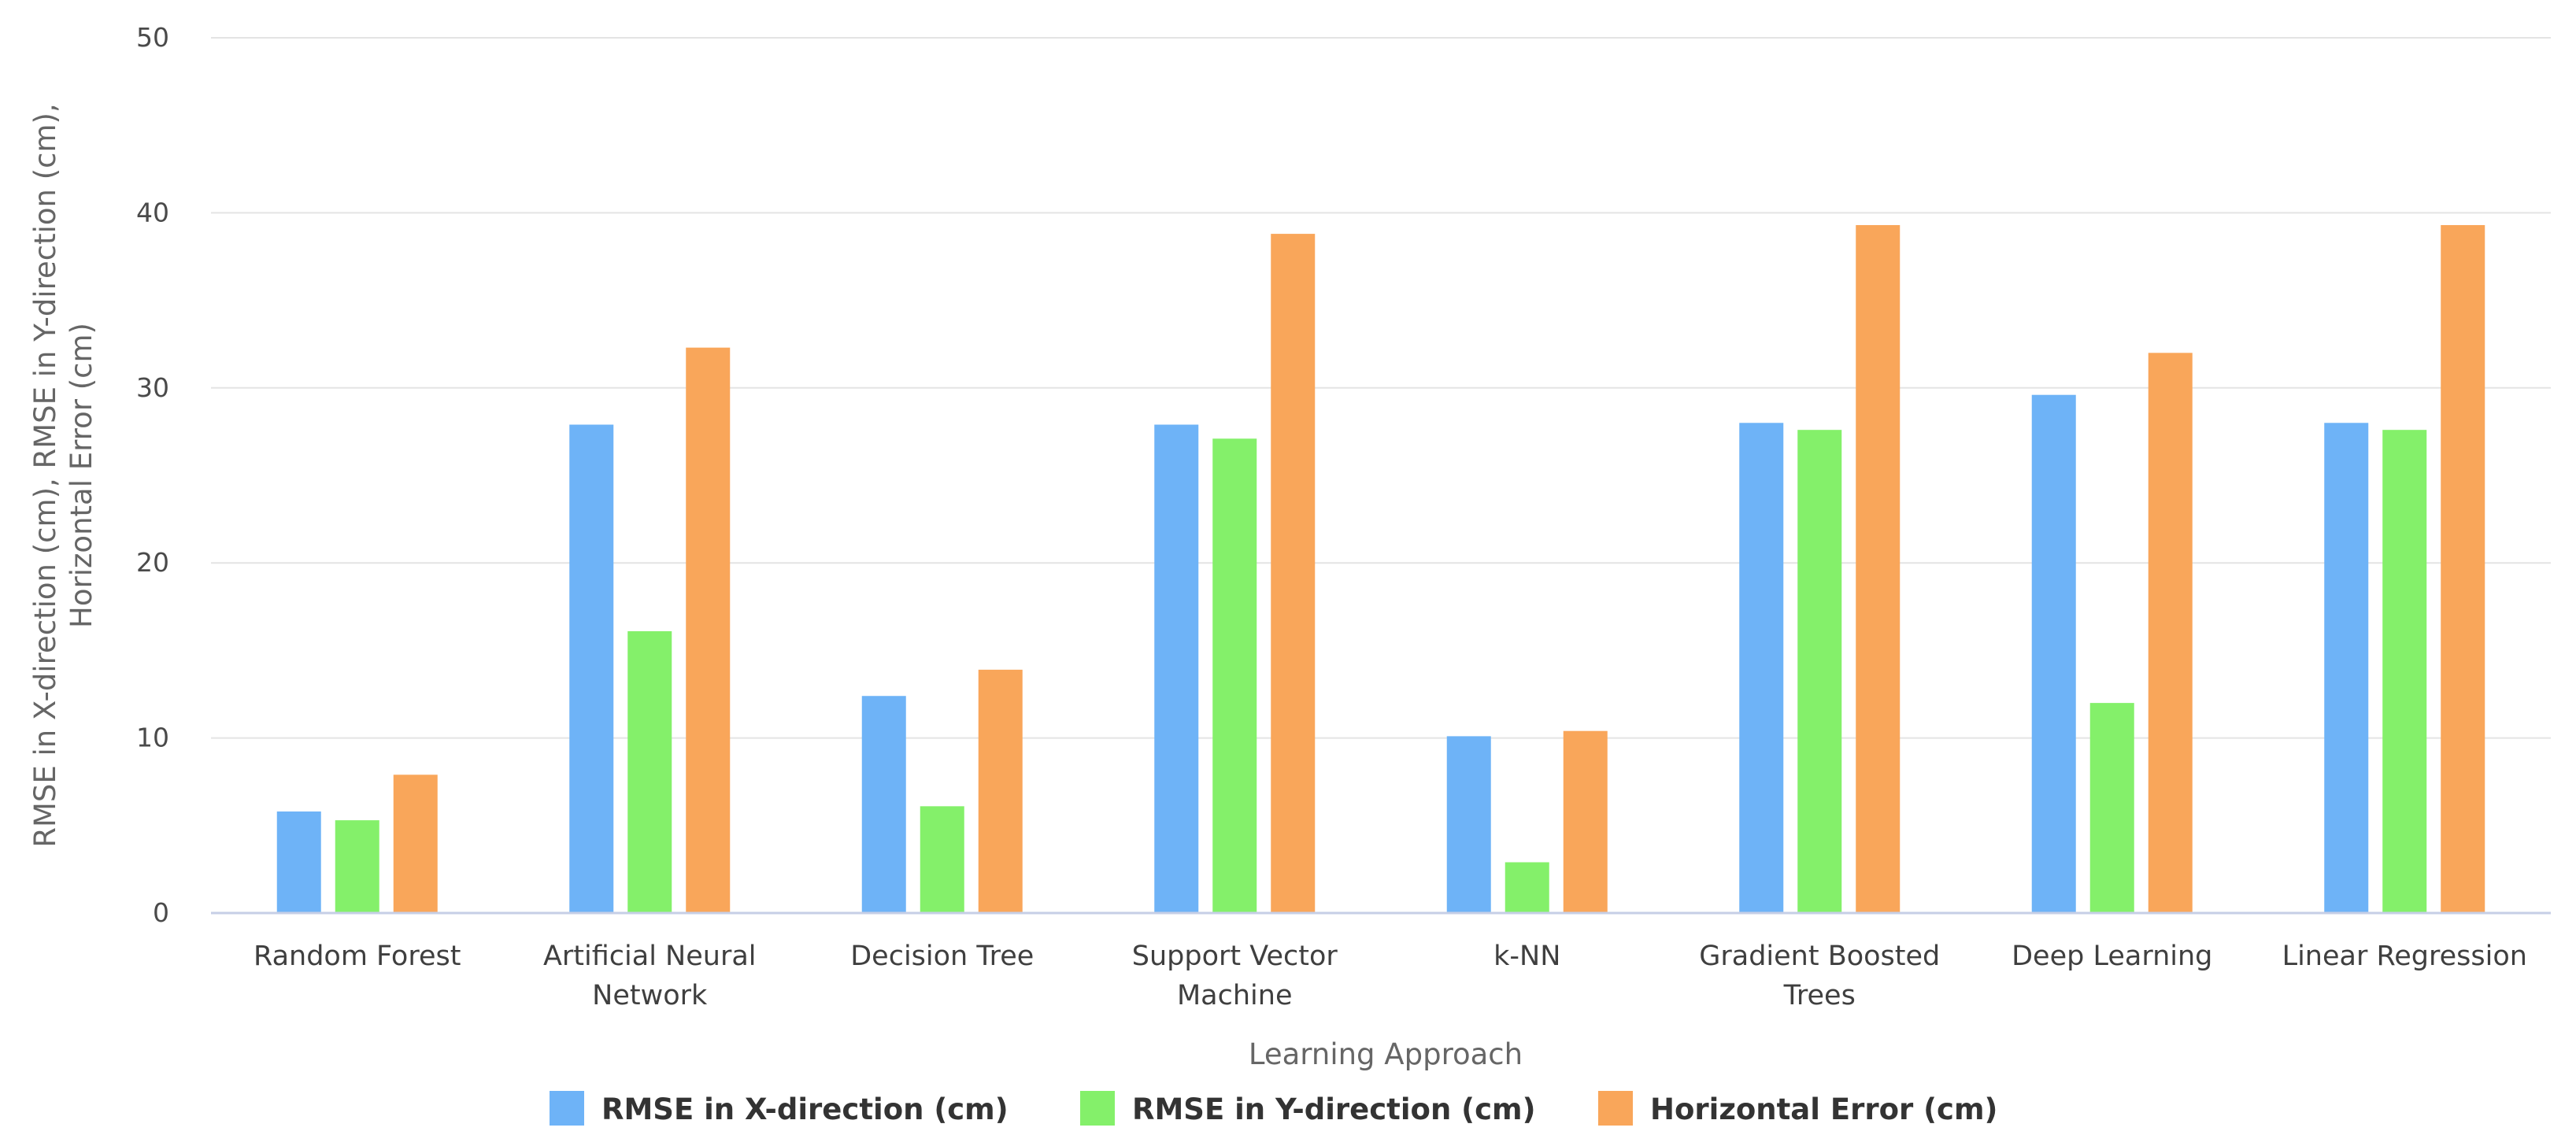  What do you see at coordinates (1235, 976) in the screenshot?
I see `x-tick-label: Support Vector Machine` at bounding box center [1235, 976].